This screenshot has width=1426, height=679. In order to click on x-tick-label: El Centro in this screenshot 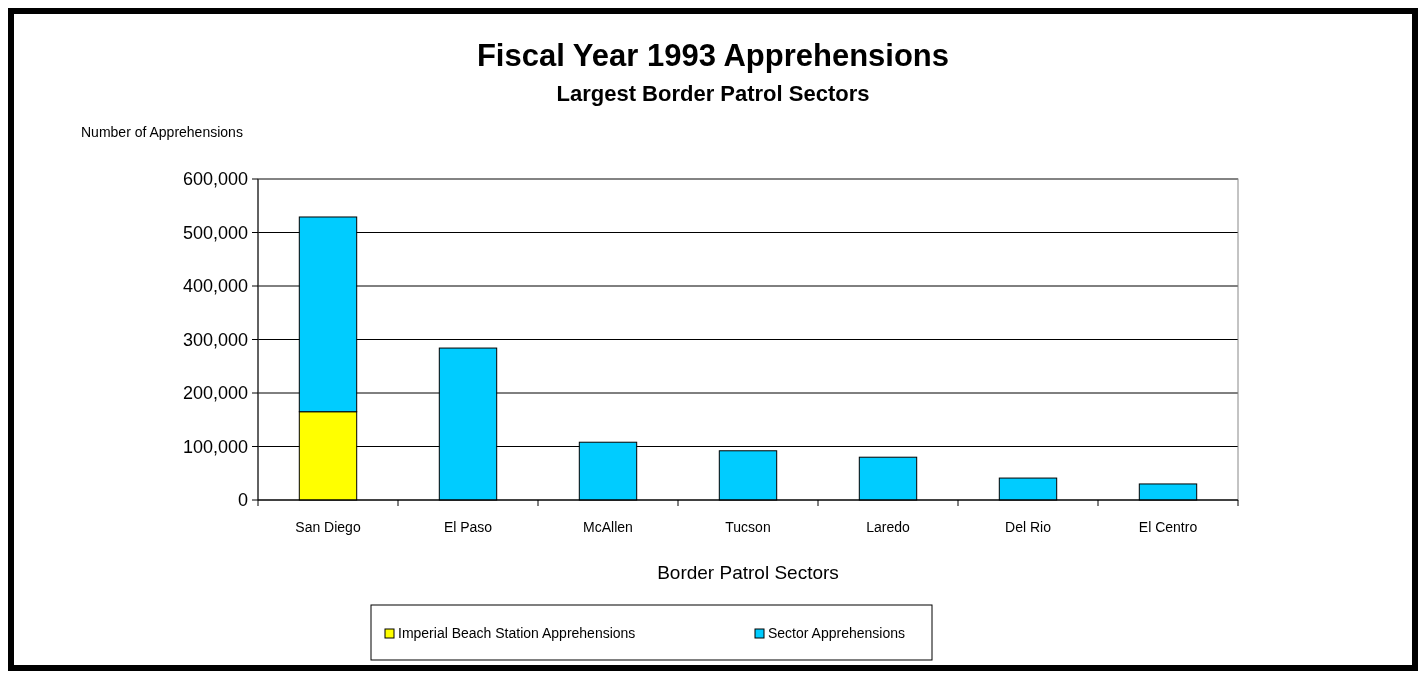, I will do `click(1168, 527)`.